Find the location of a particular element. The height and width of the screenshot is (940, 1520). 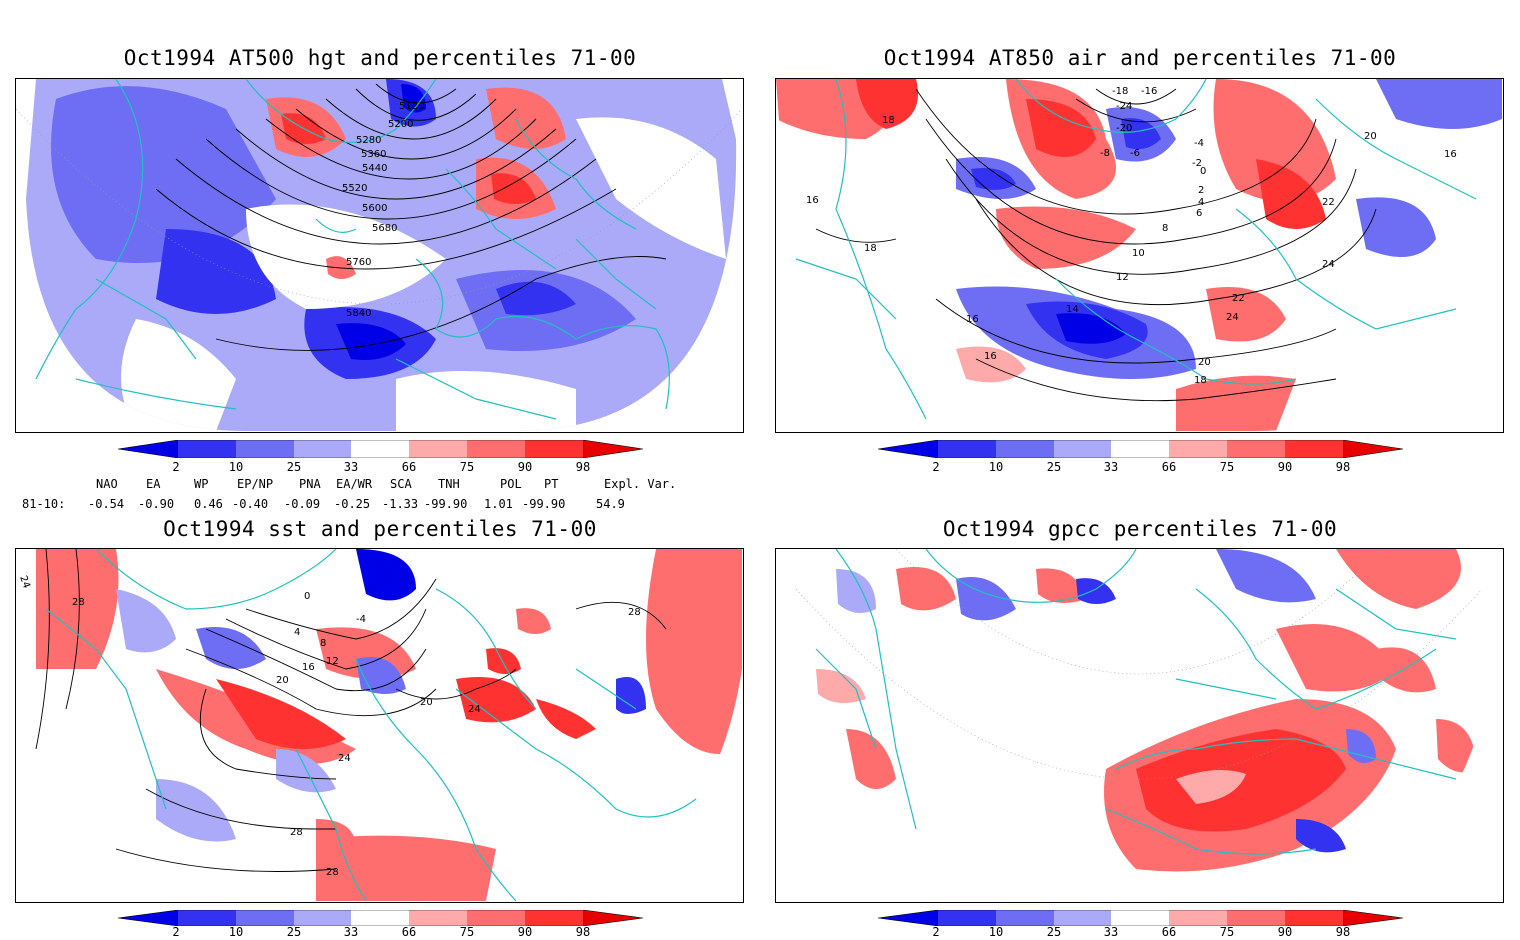

panel-title-gpcc: Oct1994 gpcc percentiles 71-00 is located at coordinates (1140, 529).